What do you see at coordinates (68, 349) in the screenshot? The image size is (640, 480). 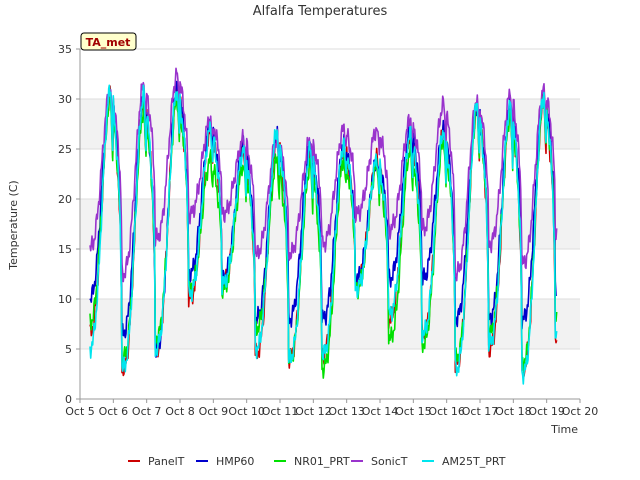 I see `y-tick-label: 5` at bounding box center [68, 349].